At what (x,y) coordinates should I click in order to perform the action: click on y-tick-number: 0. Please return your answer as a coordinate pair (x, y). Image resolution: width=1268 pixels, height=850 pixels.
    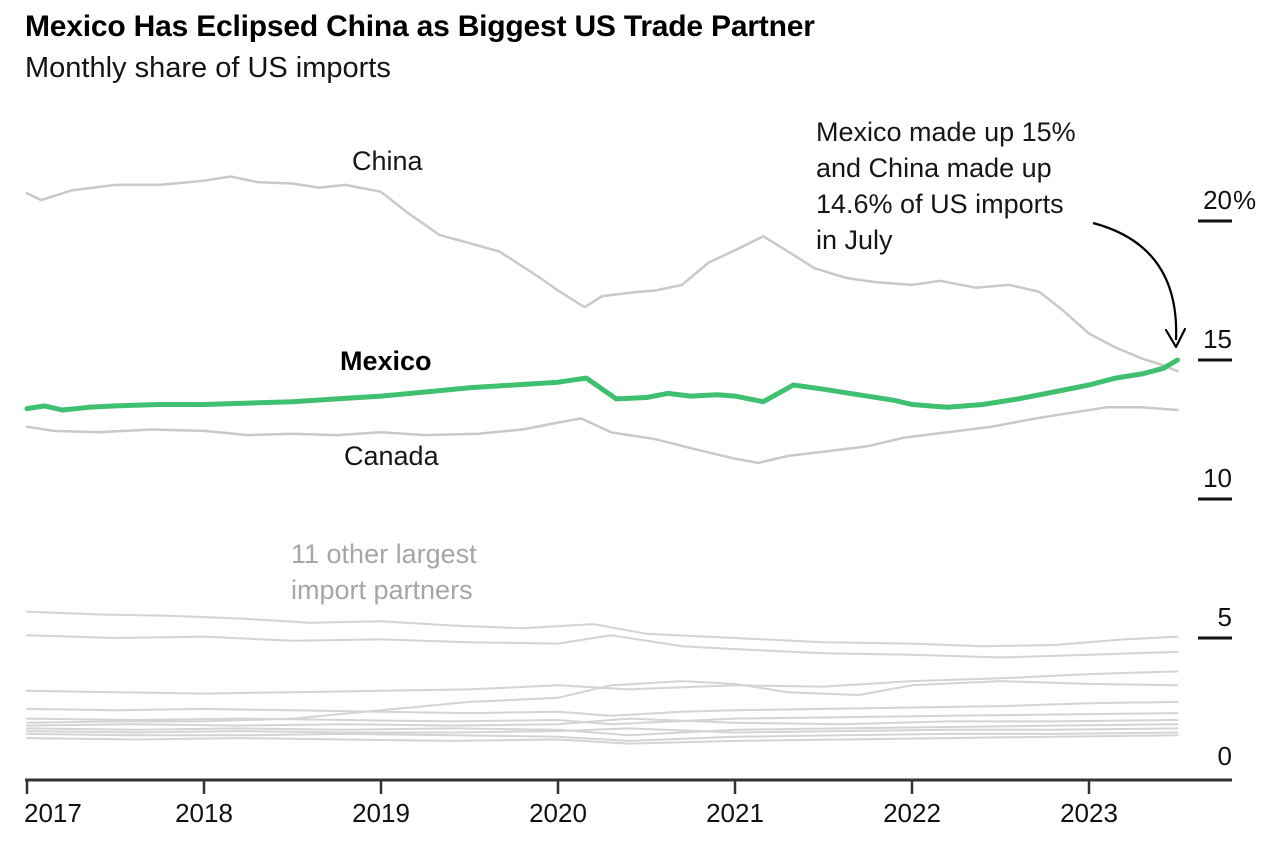
    Looking at the image, I should click on (1224, 756).